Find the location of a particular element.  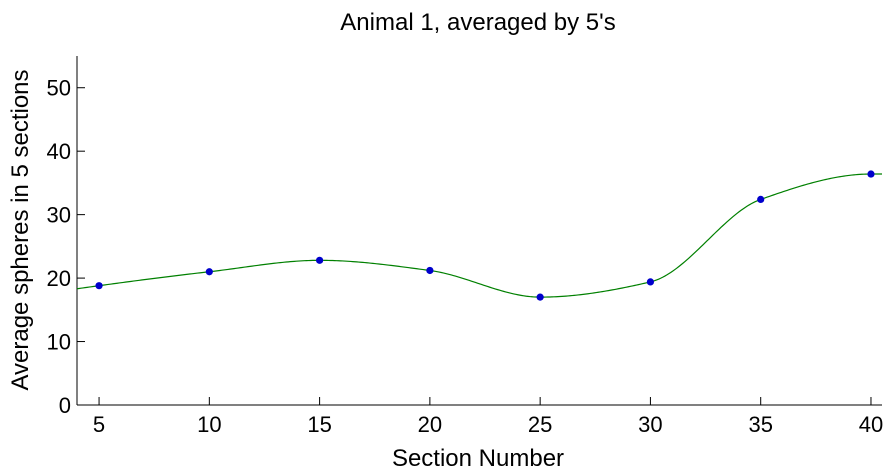

y-tick-label: 30 is located at coordinates (59, 215).